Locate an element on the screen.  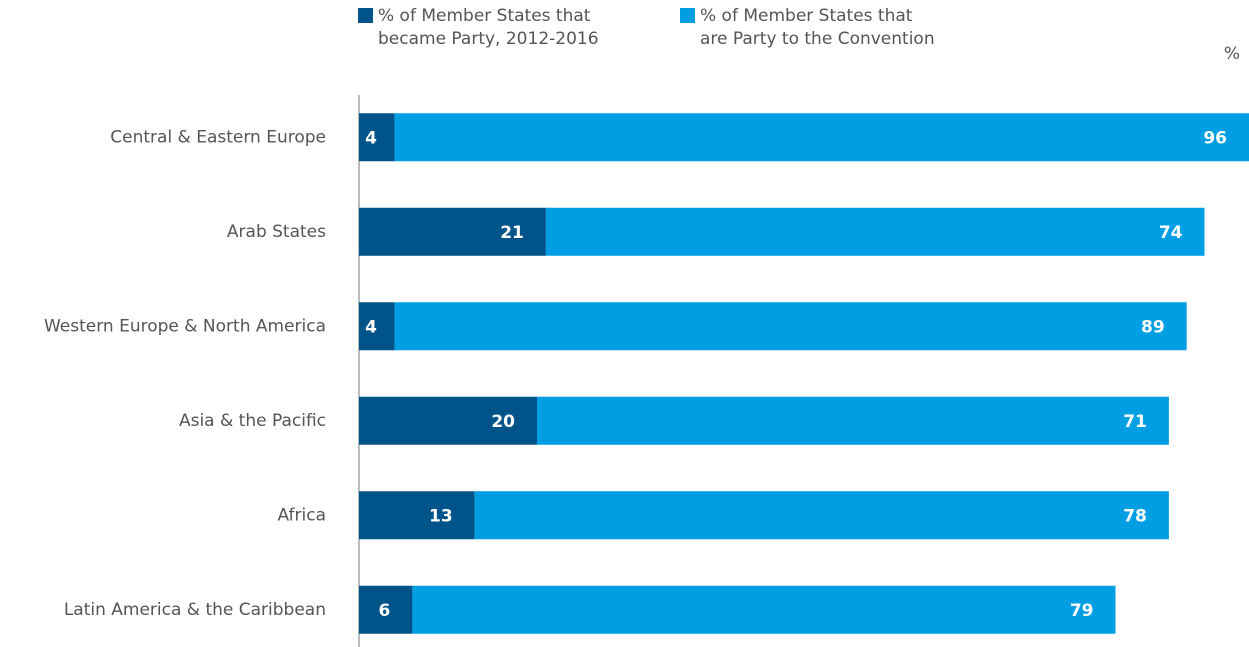
value-label: 71 is located at coordinates (1135, 422).